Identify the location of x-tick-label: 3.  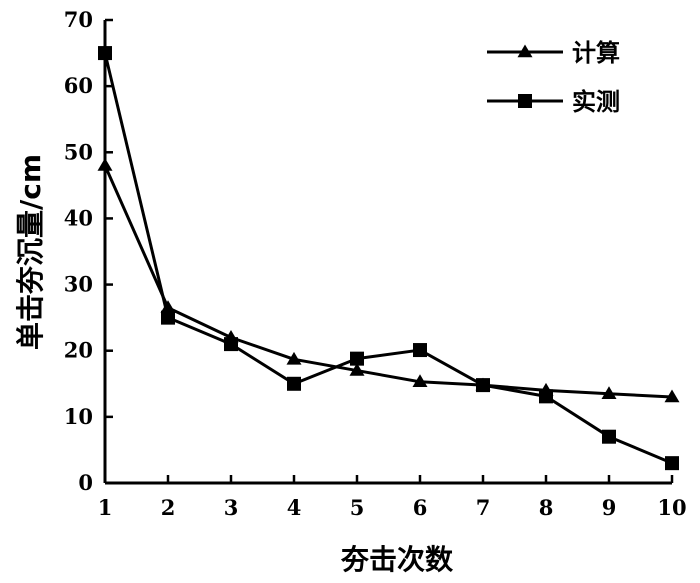
(231, 507).